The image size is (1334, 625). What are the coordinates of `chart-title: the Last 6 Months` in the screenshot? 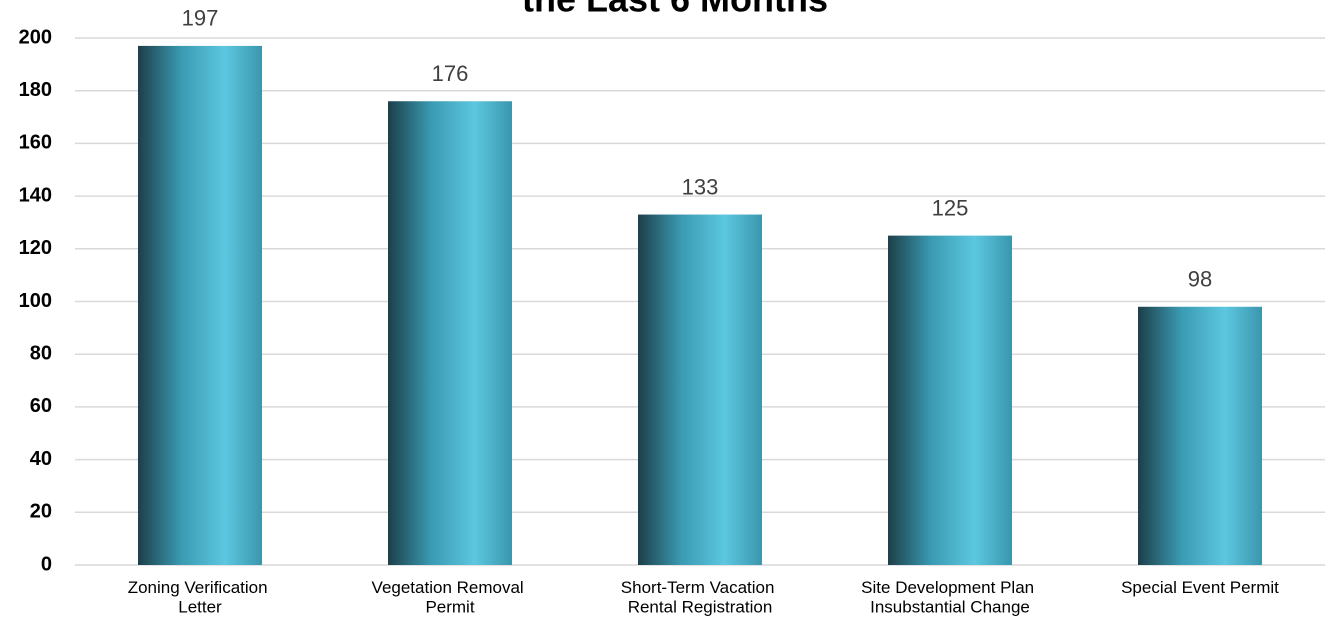 It's located at (675, 10).